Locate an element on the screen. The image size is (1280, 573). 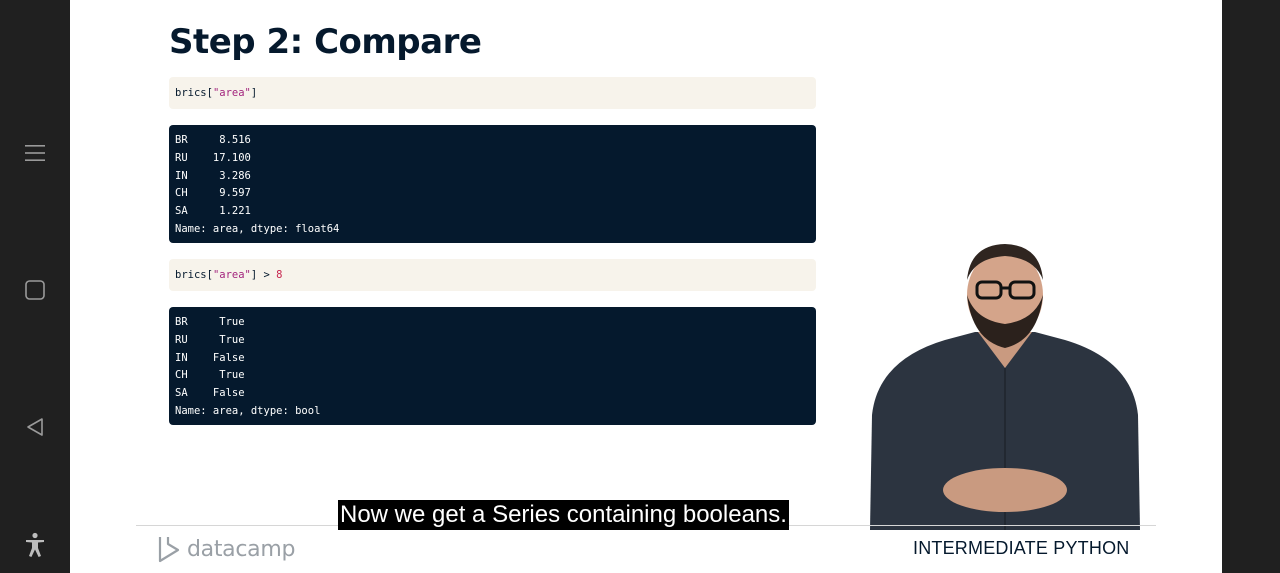
overview-button is located at coordinates (35, 290).